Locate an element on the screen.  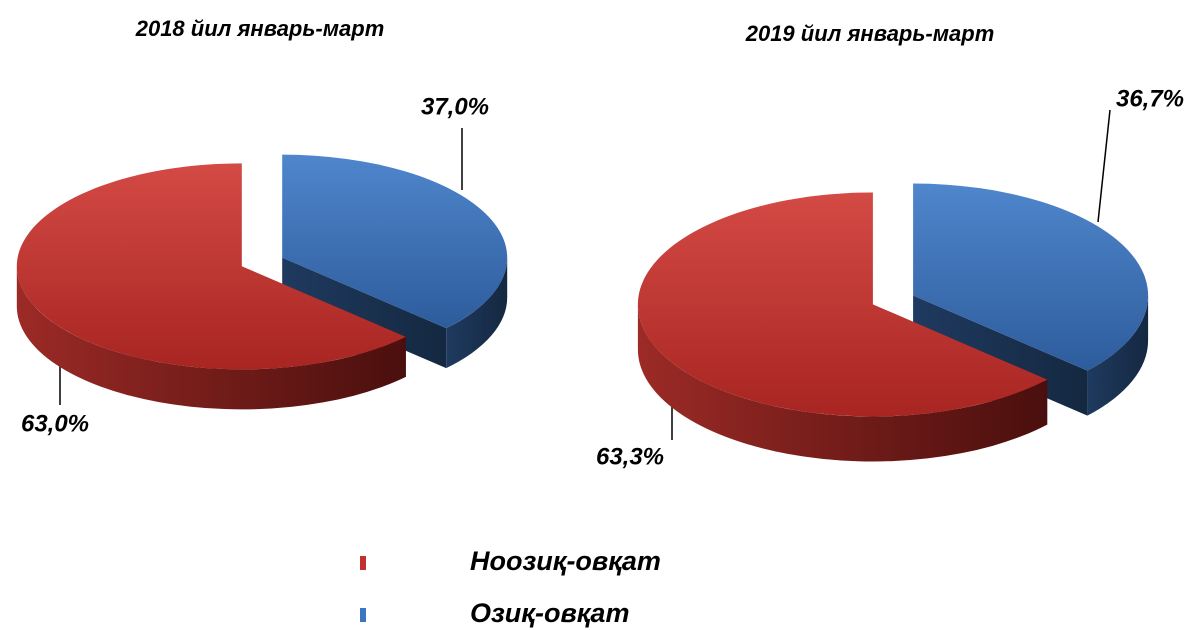
leader-line is located at coordinates (1104, 166).